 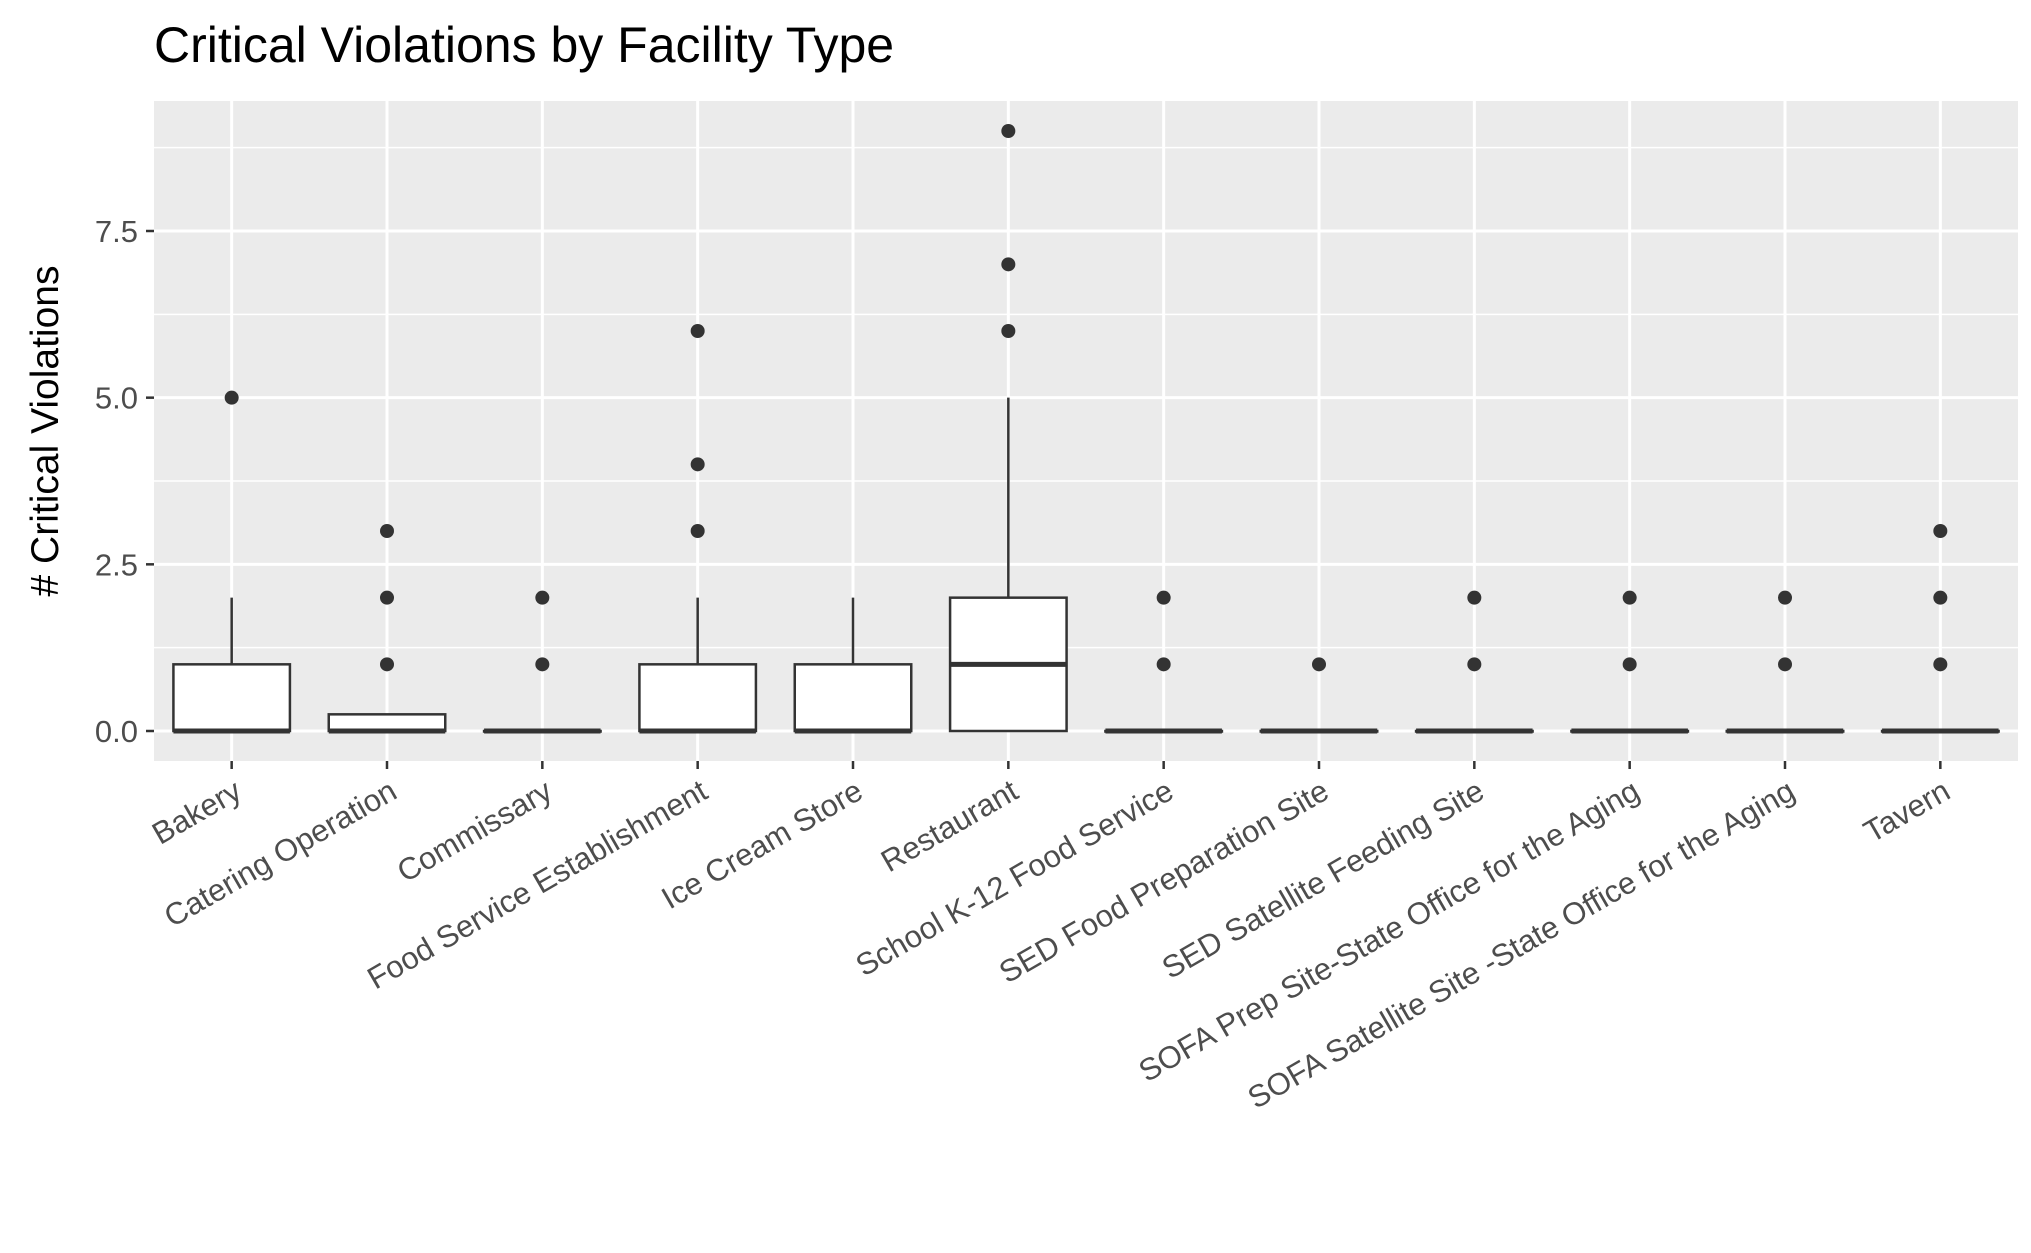 I want to click on x-tick-label: Restaurant, so click(x=949, y=826).